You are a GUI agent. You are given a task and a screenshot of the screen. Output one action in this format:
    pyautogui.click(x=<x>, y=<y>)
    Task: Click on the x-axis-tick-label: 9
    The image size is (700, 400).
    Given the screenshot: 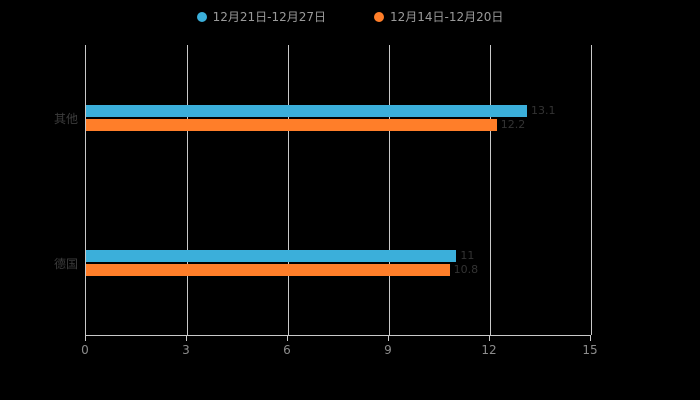 What is the action you would take?
    pyautogui.click(x=388, y=350)
    